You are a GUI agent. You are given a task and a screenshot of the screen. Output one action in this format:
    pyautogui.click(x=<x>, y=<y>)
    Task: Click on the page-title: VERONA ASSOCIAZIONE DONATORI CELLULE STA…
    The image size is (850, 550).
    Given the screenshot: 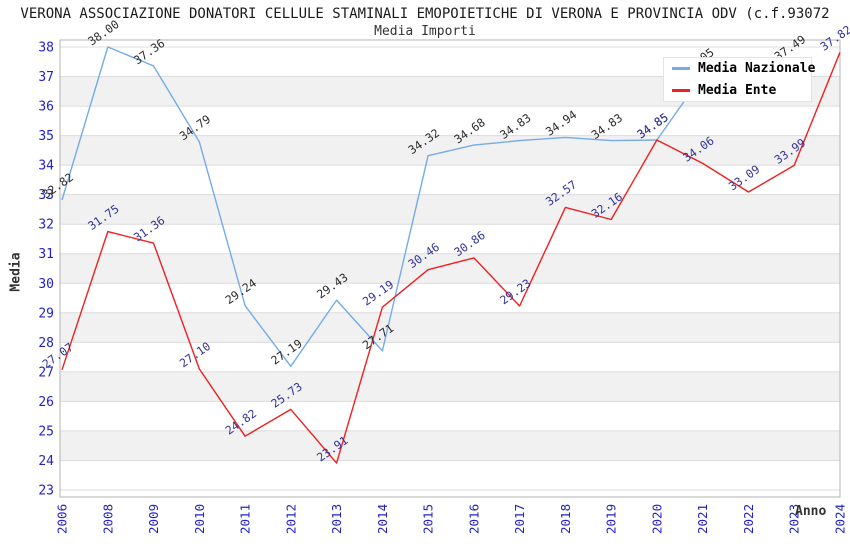 What is the action you would take?
    pyautogui.click(x=425, y=14)
    